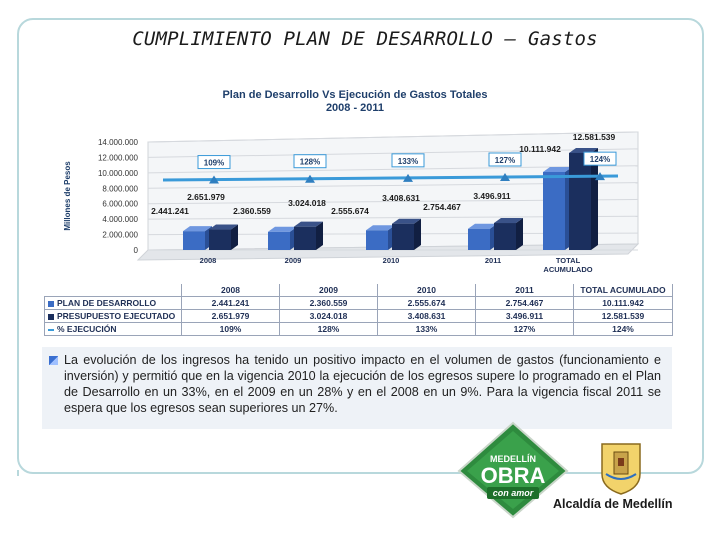  Describe the element at coordinates (623, 316) in the screenshot. I see `table-cell: 12.581.539` at that location.